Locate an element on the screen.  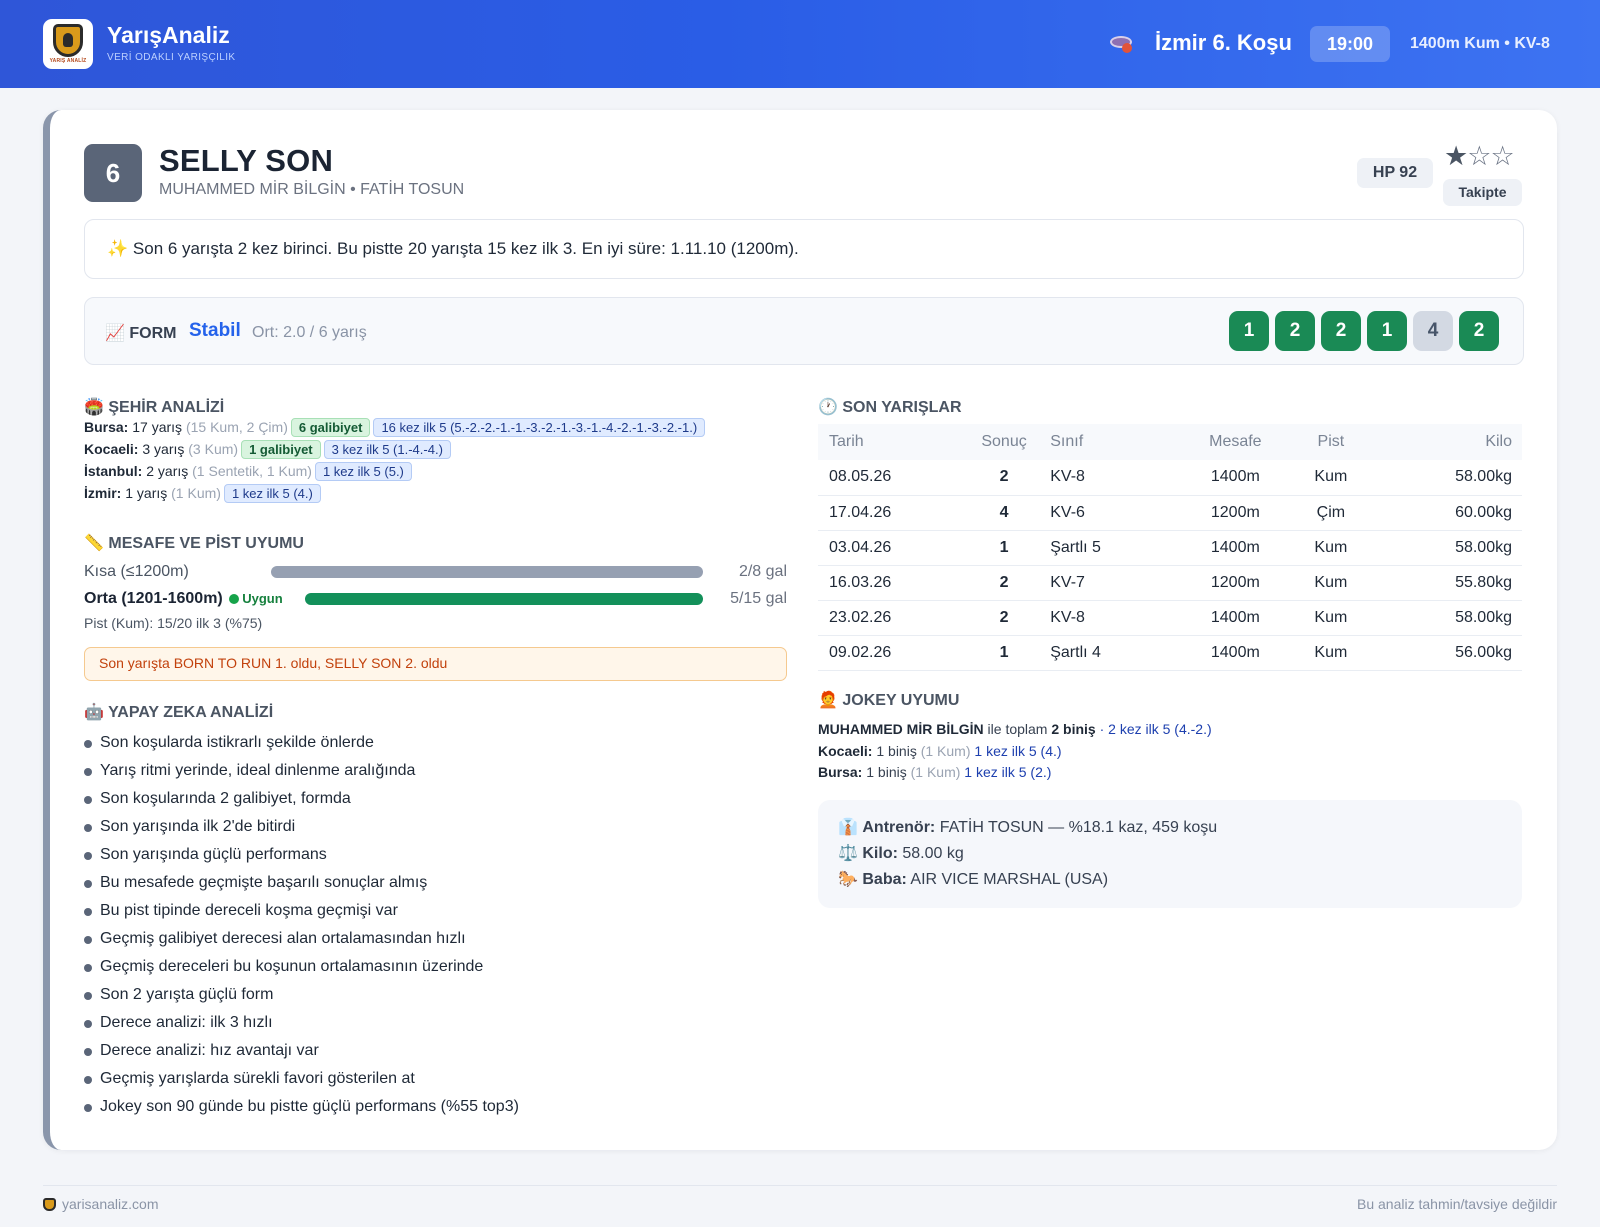
ai-analysis-item: Son yarışında güçlü performans is located at coordinates (301, 855).